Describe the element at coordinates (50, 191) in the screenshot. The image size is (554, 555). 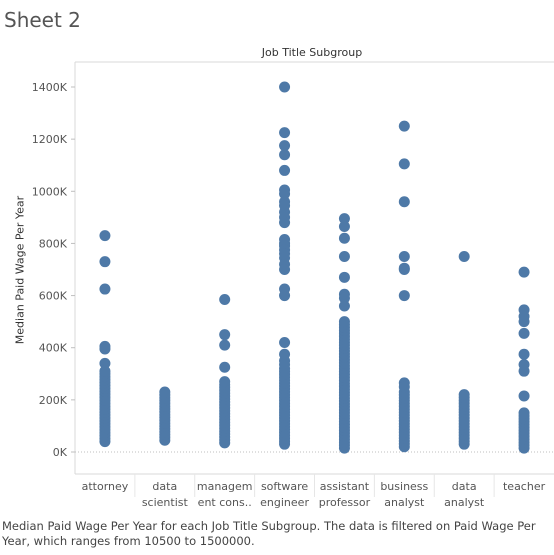
I see `y-tick-label: 1000K` at that location.